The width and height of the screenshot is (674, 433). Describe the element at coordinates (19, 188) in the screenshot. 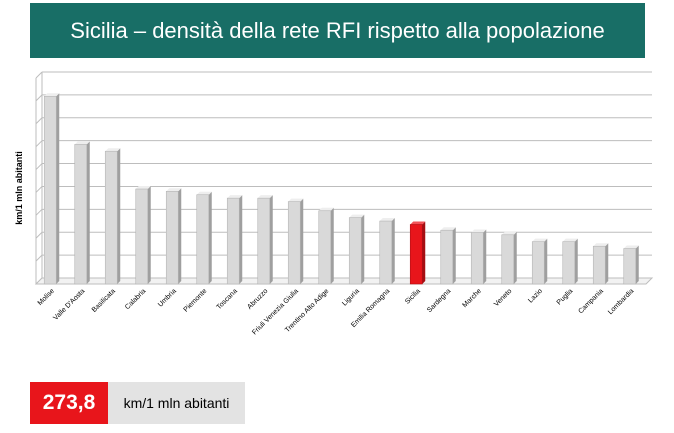

I see `y-axis-title: km/1 mln abitanti` at that location.